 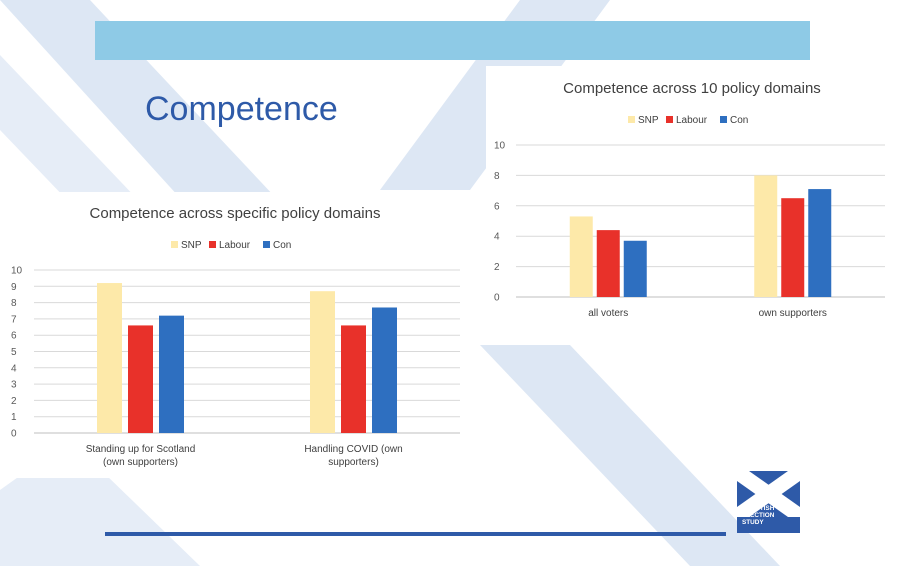 I want to click on bar-labour-own-supporters, so click(x=793, y=247).